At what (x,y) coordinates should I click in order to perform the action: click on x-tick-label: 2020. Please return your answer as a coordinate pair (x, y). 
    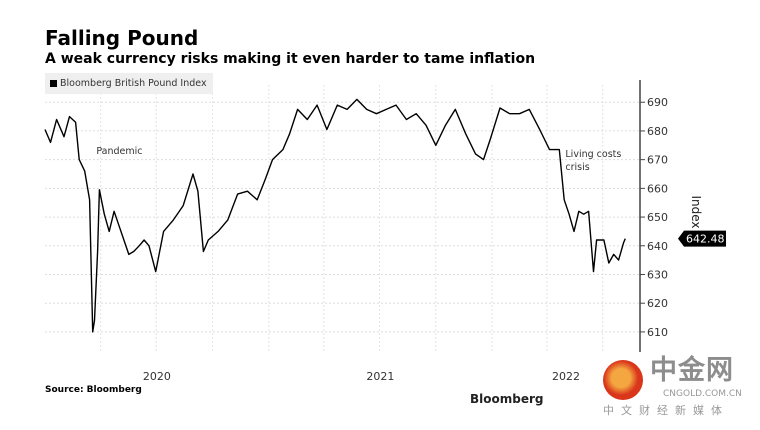
    Looking at the image, I should click on (157, 376).